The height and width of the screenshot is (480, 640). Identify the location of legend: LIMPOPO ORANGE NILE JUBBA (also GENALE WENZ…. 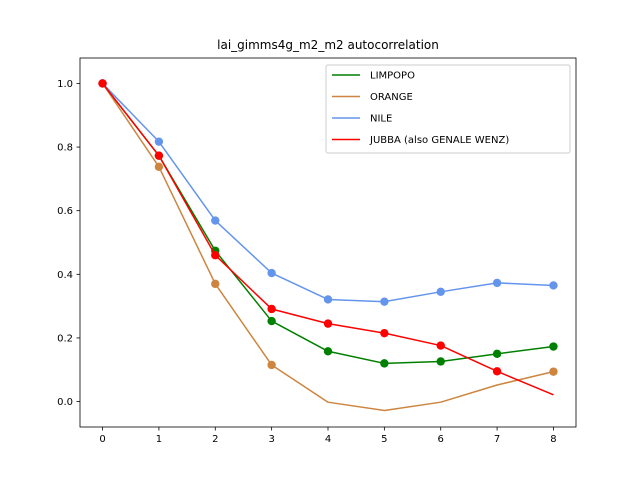
(448, 109).